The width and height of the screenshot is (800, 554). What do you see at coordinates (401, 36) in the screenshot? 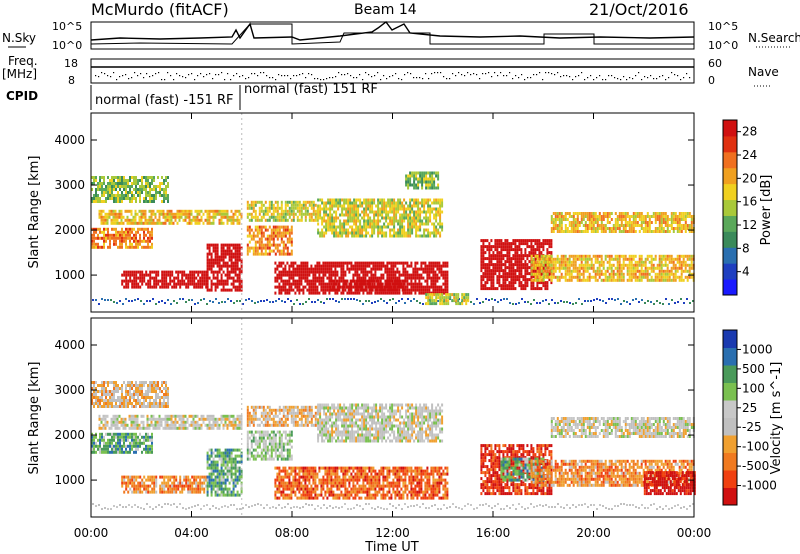
I see `nsky-panel: N.Sky 10^5 10^0 10^5 10^0 N.Search` at bounding box center [401, 36].